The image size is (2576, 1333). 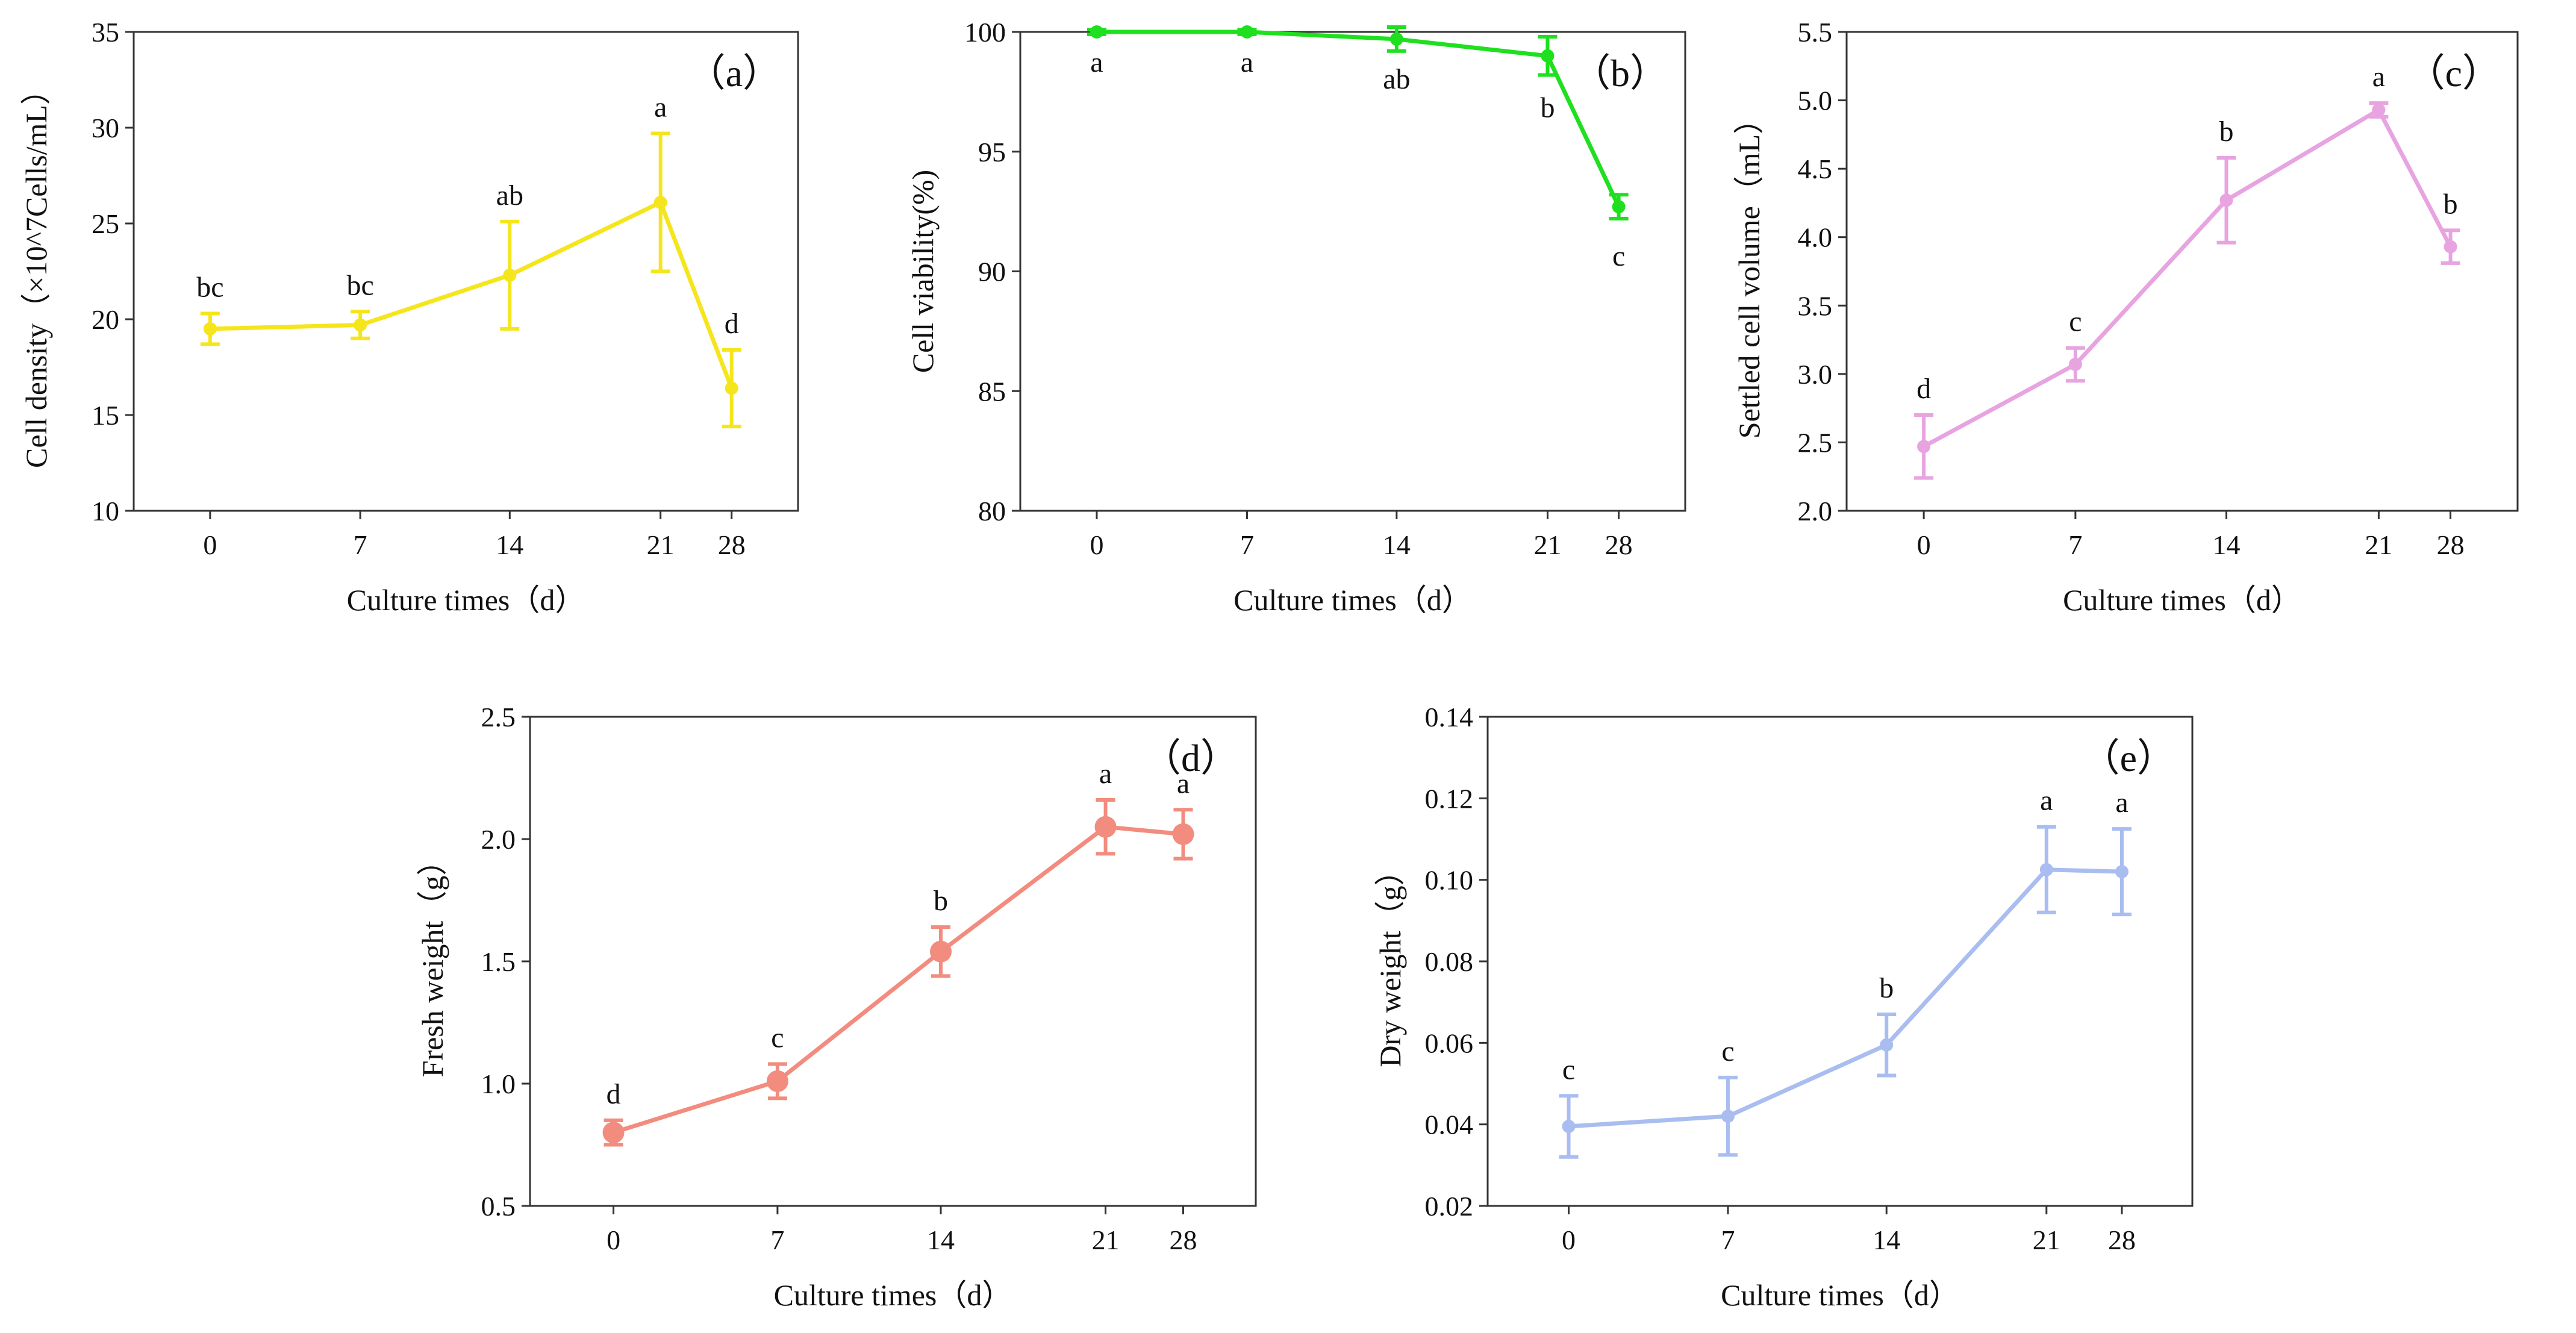 I want to click on panel-label: （a）, so click(x=734, y=73).